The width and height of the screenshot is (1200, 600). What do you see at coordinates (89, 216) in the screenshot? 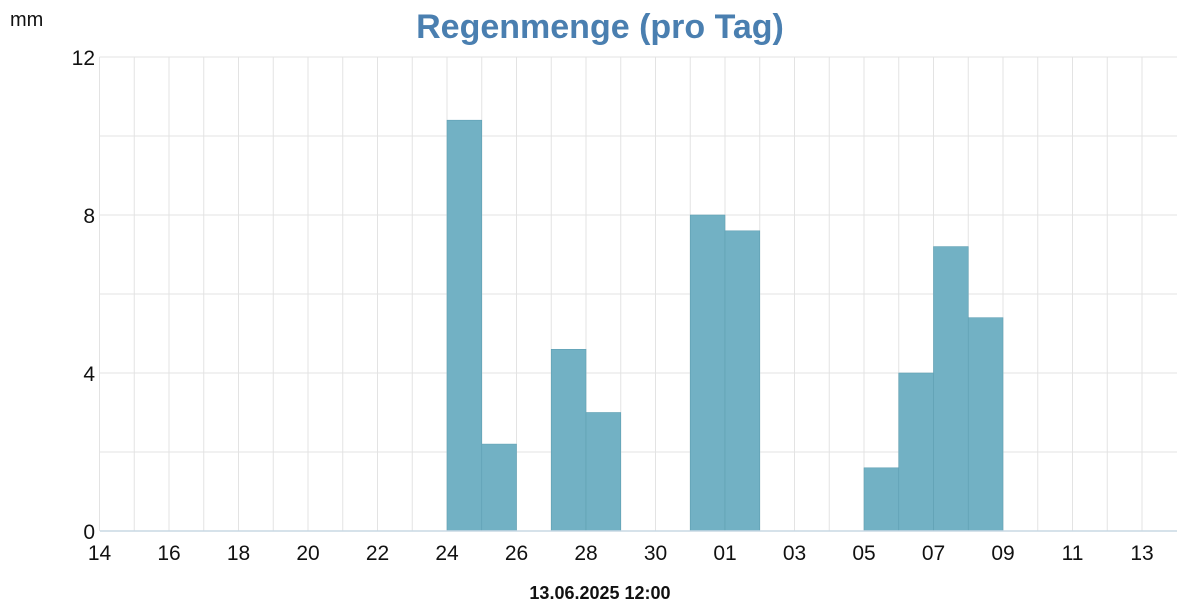
I see `y-tick-label: 8` at bounding box center [89, 216].